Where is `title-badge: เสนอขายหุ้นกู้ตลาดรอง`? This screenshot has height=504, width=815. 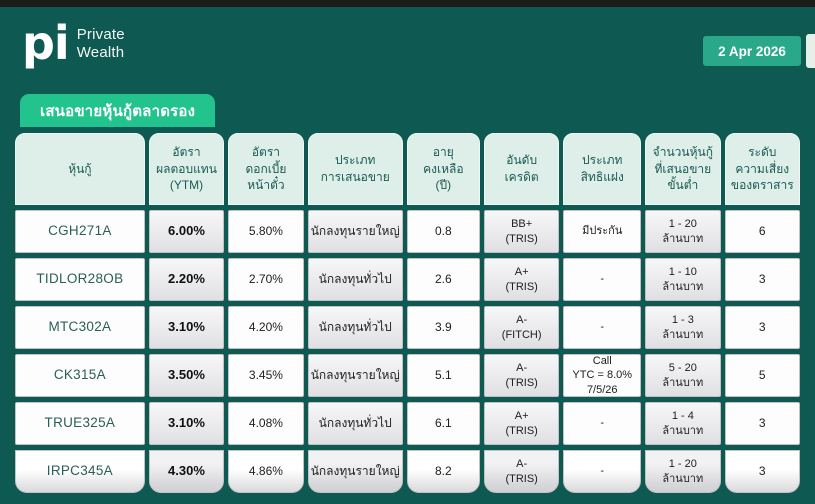
title-badge: เสนอขายหุ้นกู้ตลาดรอง is located at coordinates (118, 110).